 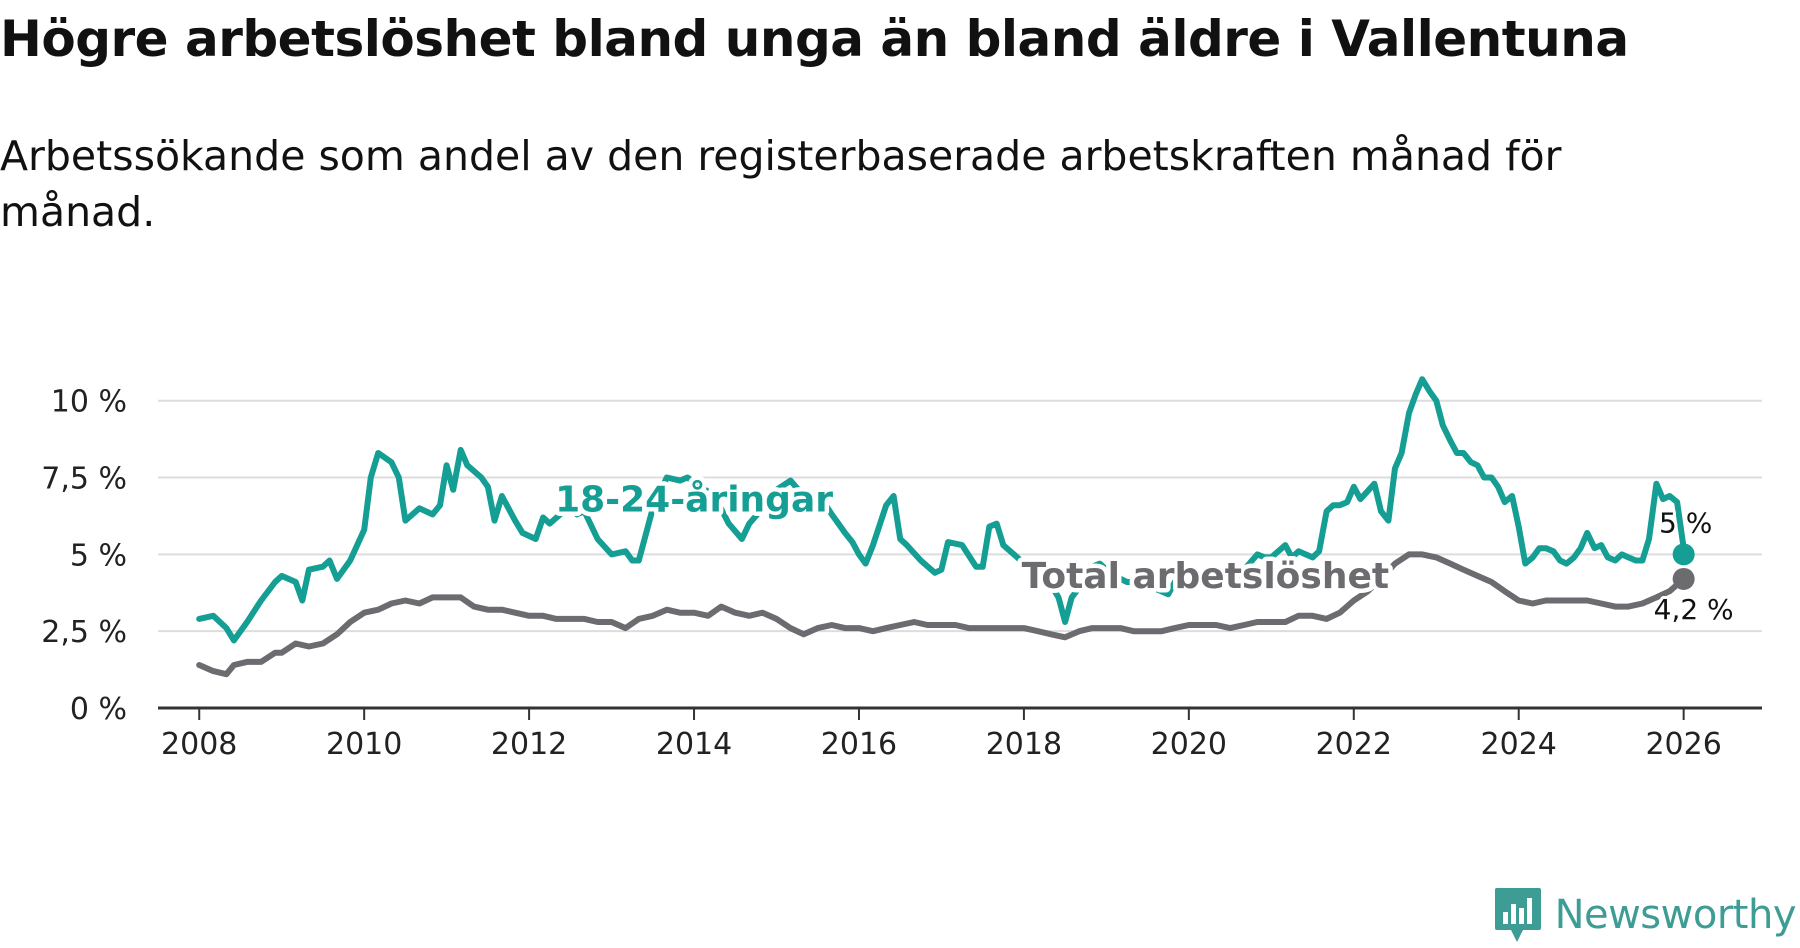 I want to click on x-tick-label: 2008, so click(x=199, y=744).